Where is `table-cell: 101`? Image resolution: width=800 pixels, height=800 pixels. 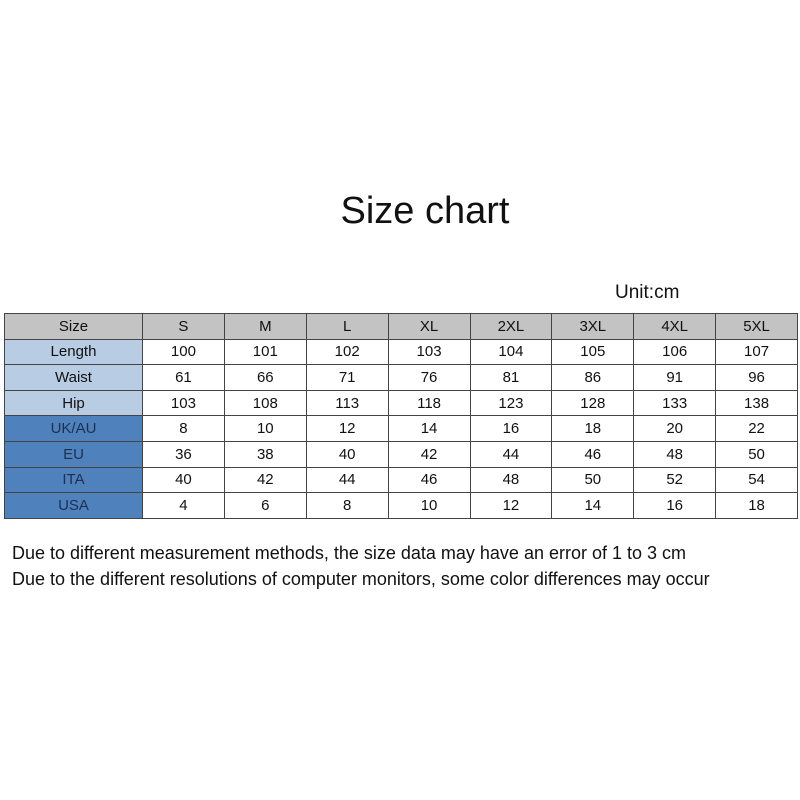 table-cell: 101 is located at coordinates (265, 352).